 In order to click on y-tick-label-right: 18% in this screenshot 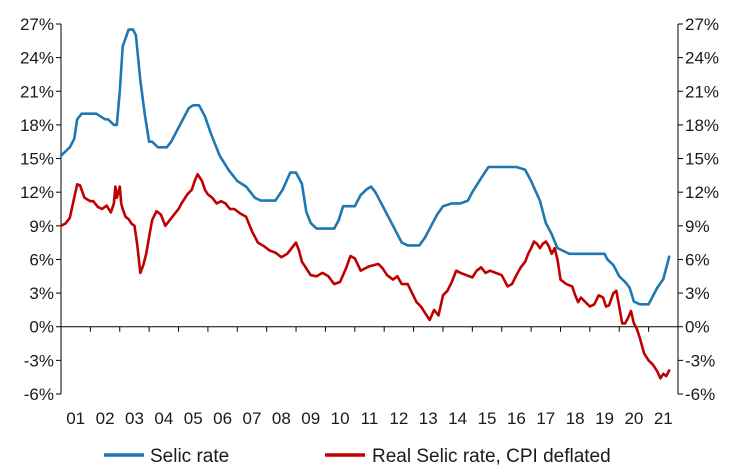, I will do `click(702, 125)`.